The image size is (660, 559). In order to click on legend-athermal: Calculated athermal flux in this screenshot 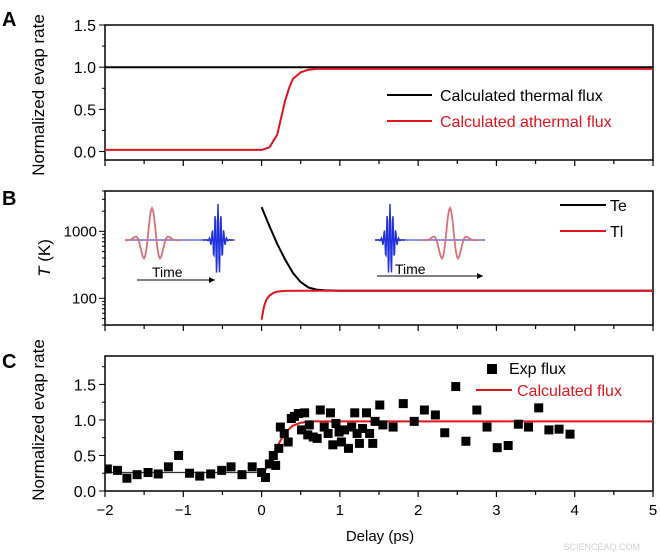, I will do `click(526, 122)`.